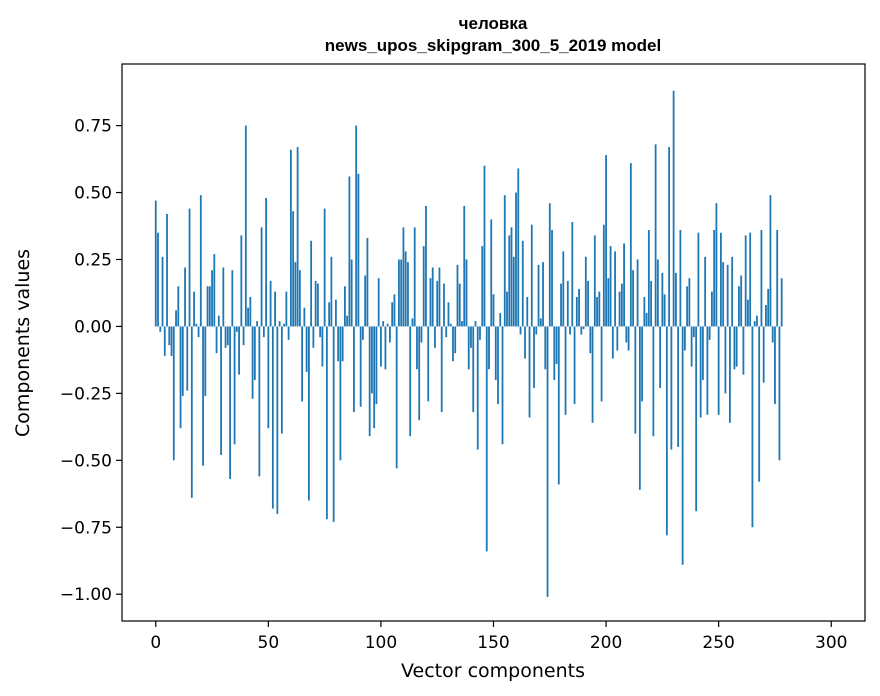  Describe the element at coordinates (86, 528) in the screenshot. I see `y-tick-label: −0.75` at that location.